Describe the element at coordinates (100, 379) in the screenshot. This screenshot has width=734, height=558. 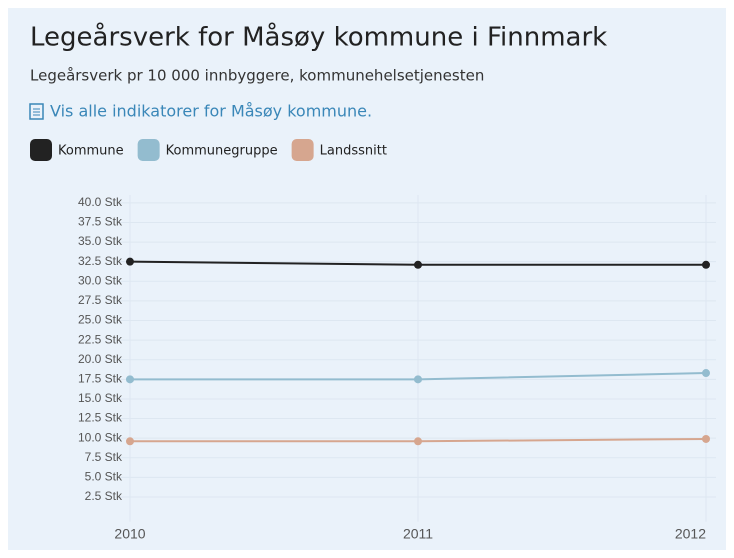
I see `y-tick-label: 17.5 Stk` at that location.